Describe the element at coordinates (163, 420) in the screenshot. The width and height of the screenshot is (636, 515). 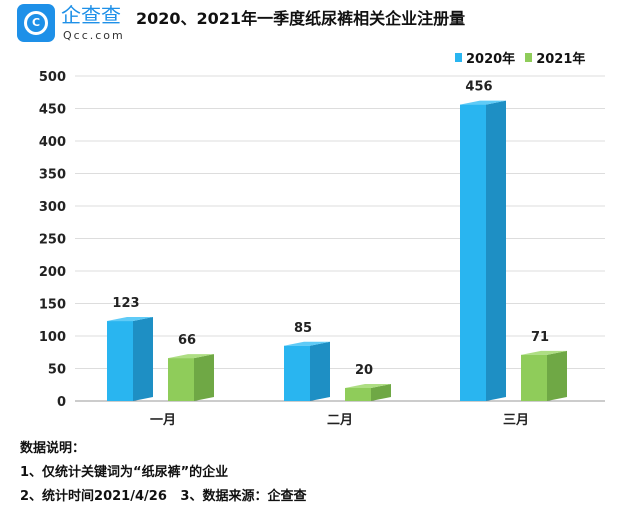
I see `x-tick-label: 一月` at that location.